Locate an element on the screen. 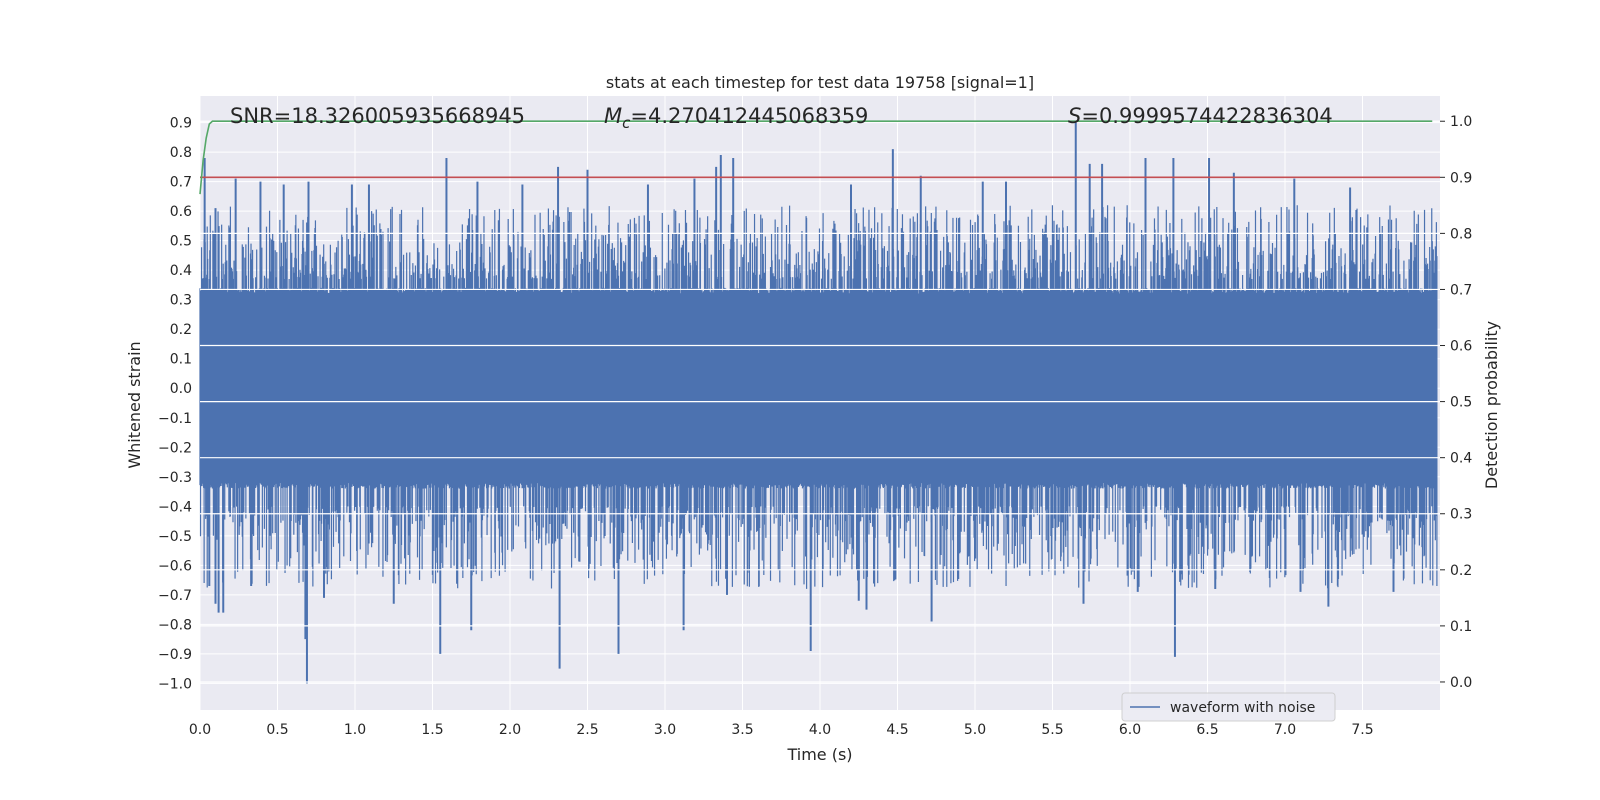 The height and width of the screenshot is (800, 1600). x-tick-label: 7.5 is located at coordinates (1362, 730).